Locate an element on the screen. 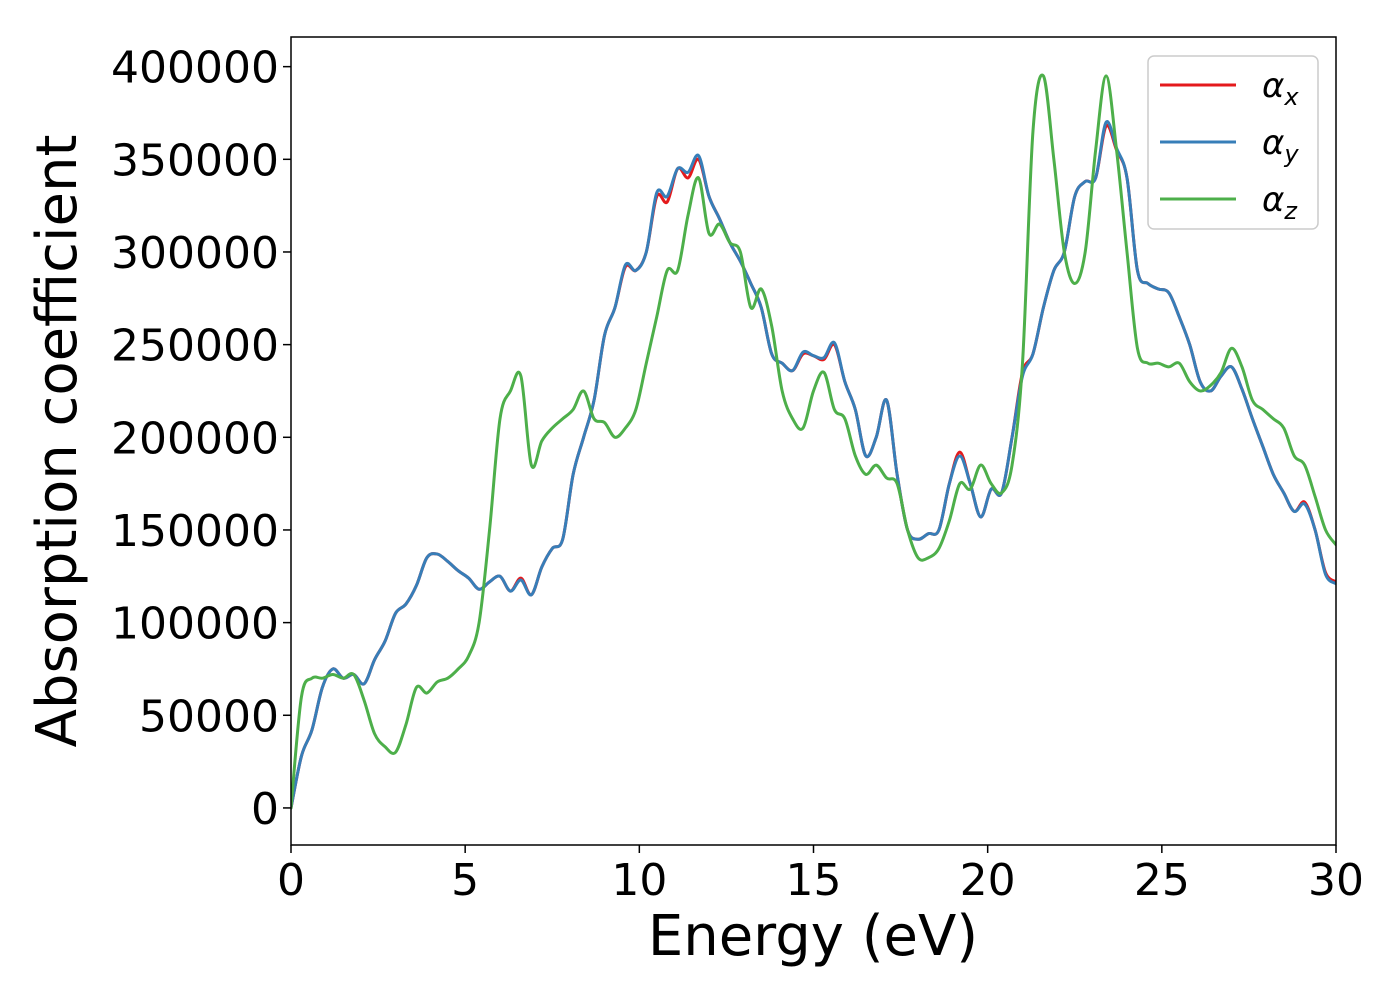 The height and width of the screenshot is (1004, 1400). legend-label-x: αx is located at coordinates (1280, 88).